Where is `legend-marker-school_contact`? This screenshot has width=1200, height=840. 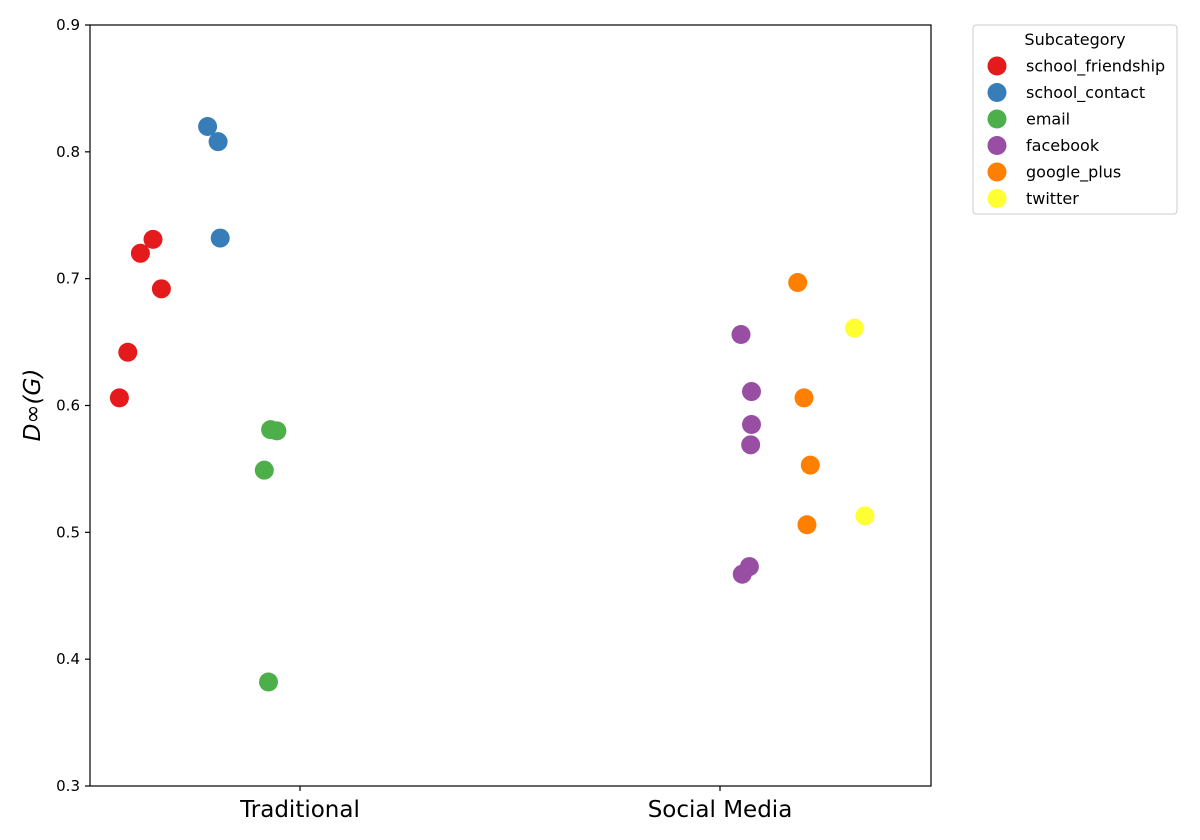
legend-marker-school_contact is located at coordinates (997, 92).